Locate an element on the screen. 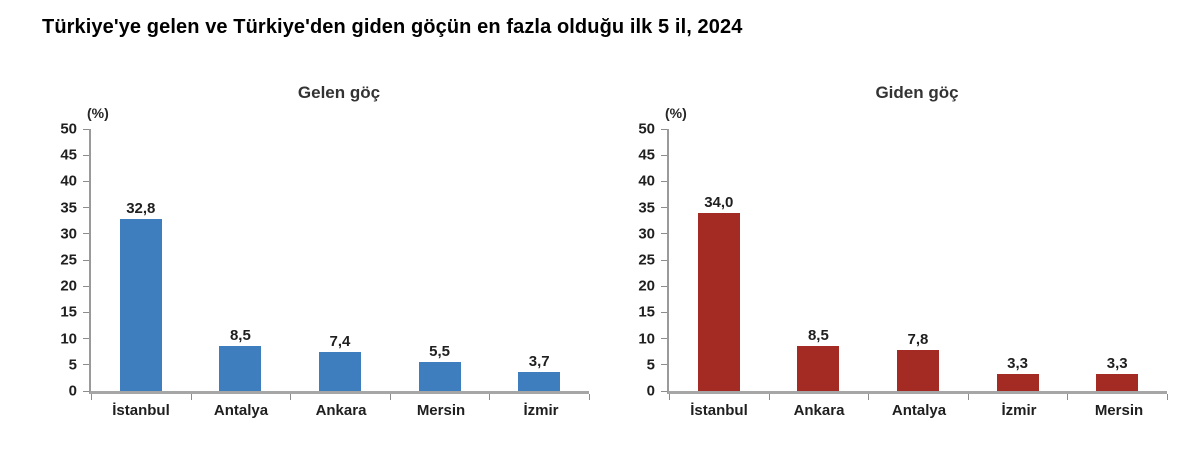  bar-slot: 32,8 is located at coordinates (141, 260).